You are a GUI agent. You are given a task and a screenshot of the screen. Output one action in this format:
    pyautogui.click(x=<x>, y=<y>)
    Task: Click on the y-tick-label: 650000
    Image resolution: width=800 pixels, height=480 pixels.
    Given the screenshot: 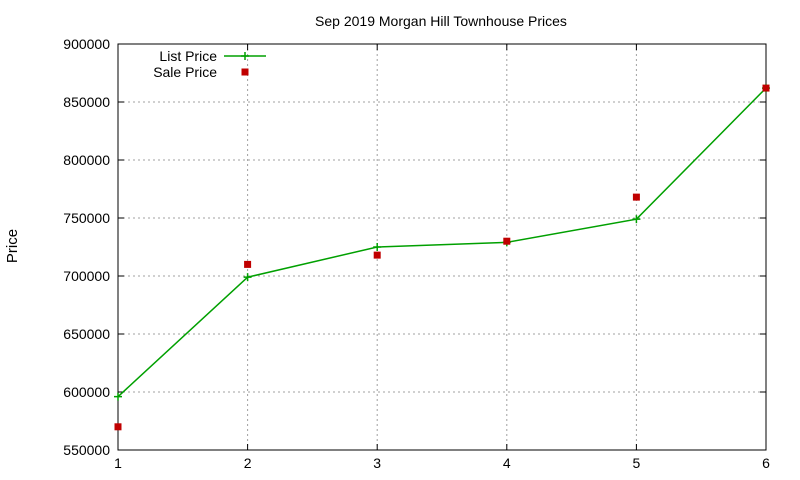 What is the action you would take?
    pyautogui.click(x=86, y=334)
    